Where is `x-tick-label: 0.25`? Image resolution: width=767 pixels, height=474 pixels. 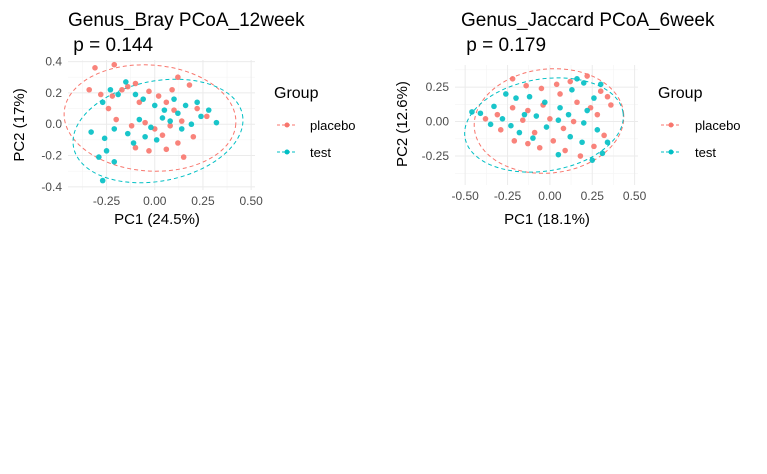
x-tick-label: 0.25 is located at coordinates (593, 196).